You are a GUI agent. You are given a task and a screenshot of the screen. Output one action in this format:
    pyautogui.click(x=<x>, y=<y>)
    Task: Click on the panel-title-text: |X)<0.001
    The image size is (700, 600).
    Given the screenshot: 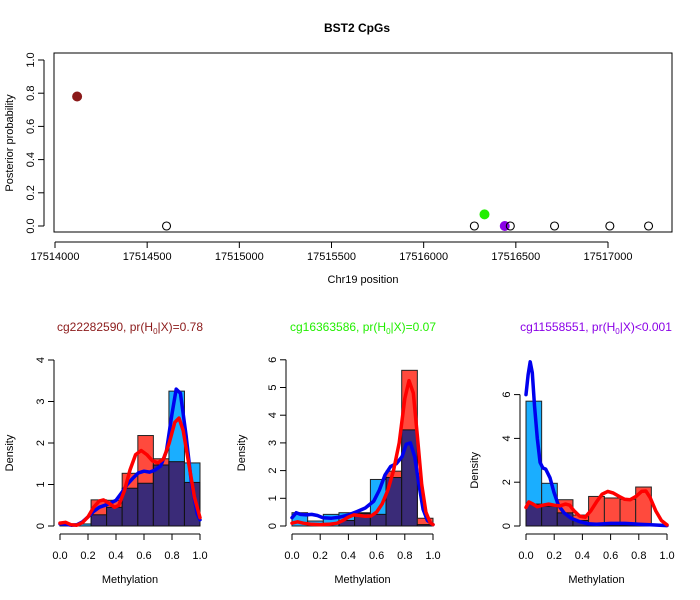 What is the action you would take?
    pyautogui.click(x=646, y=327)
    